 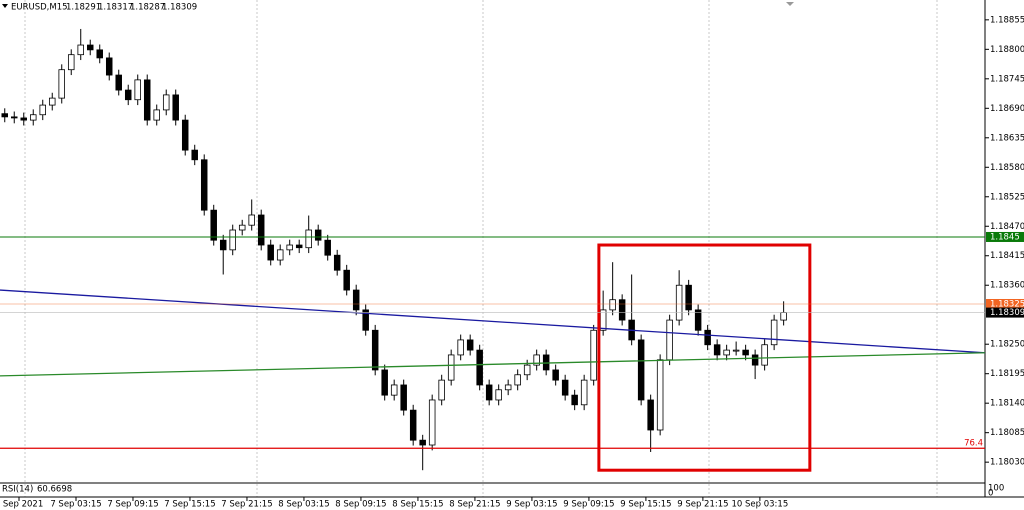 What do you see at coordinates (1007, 463) in the screenshot?
I see `y-tick-label: 1.18030` at bounding box center [1007, 463].